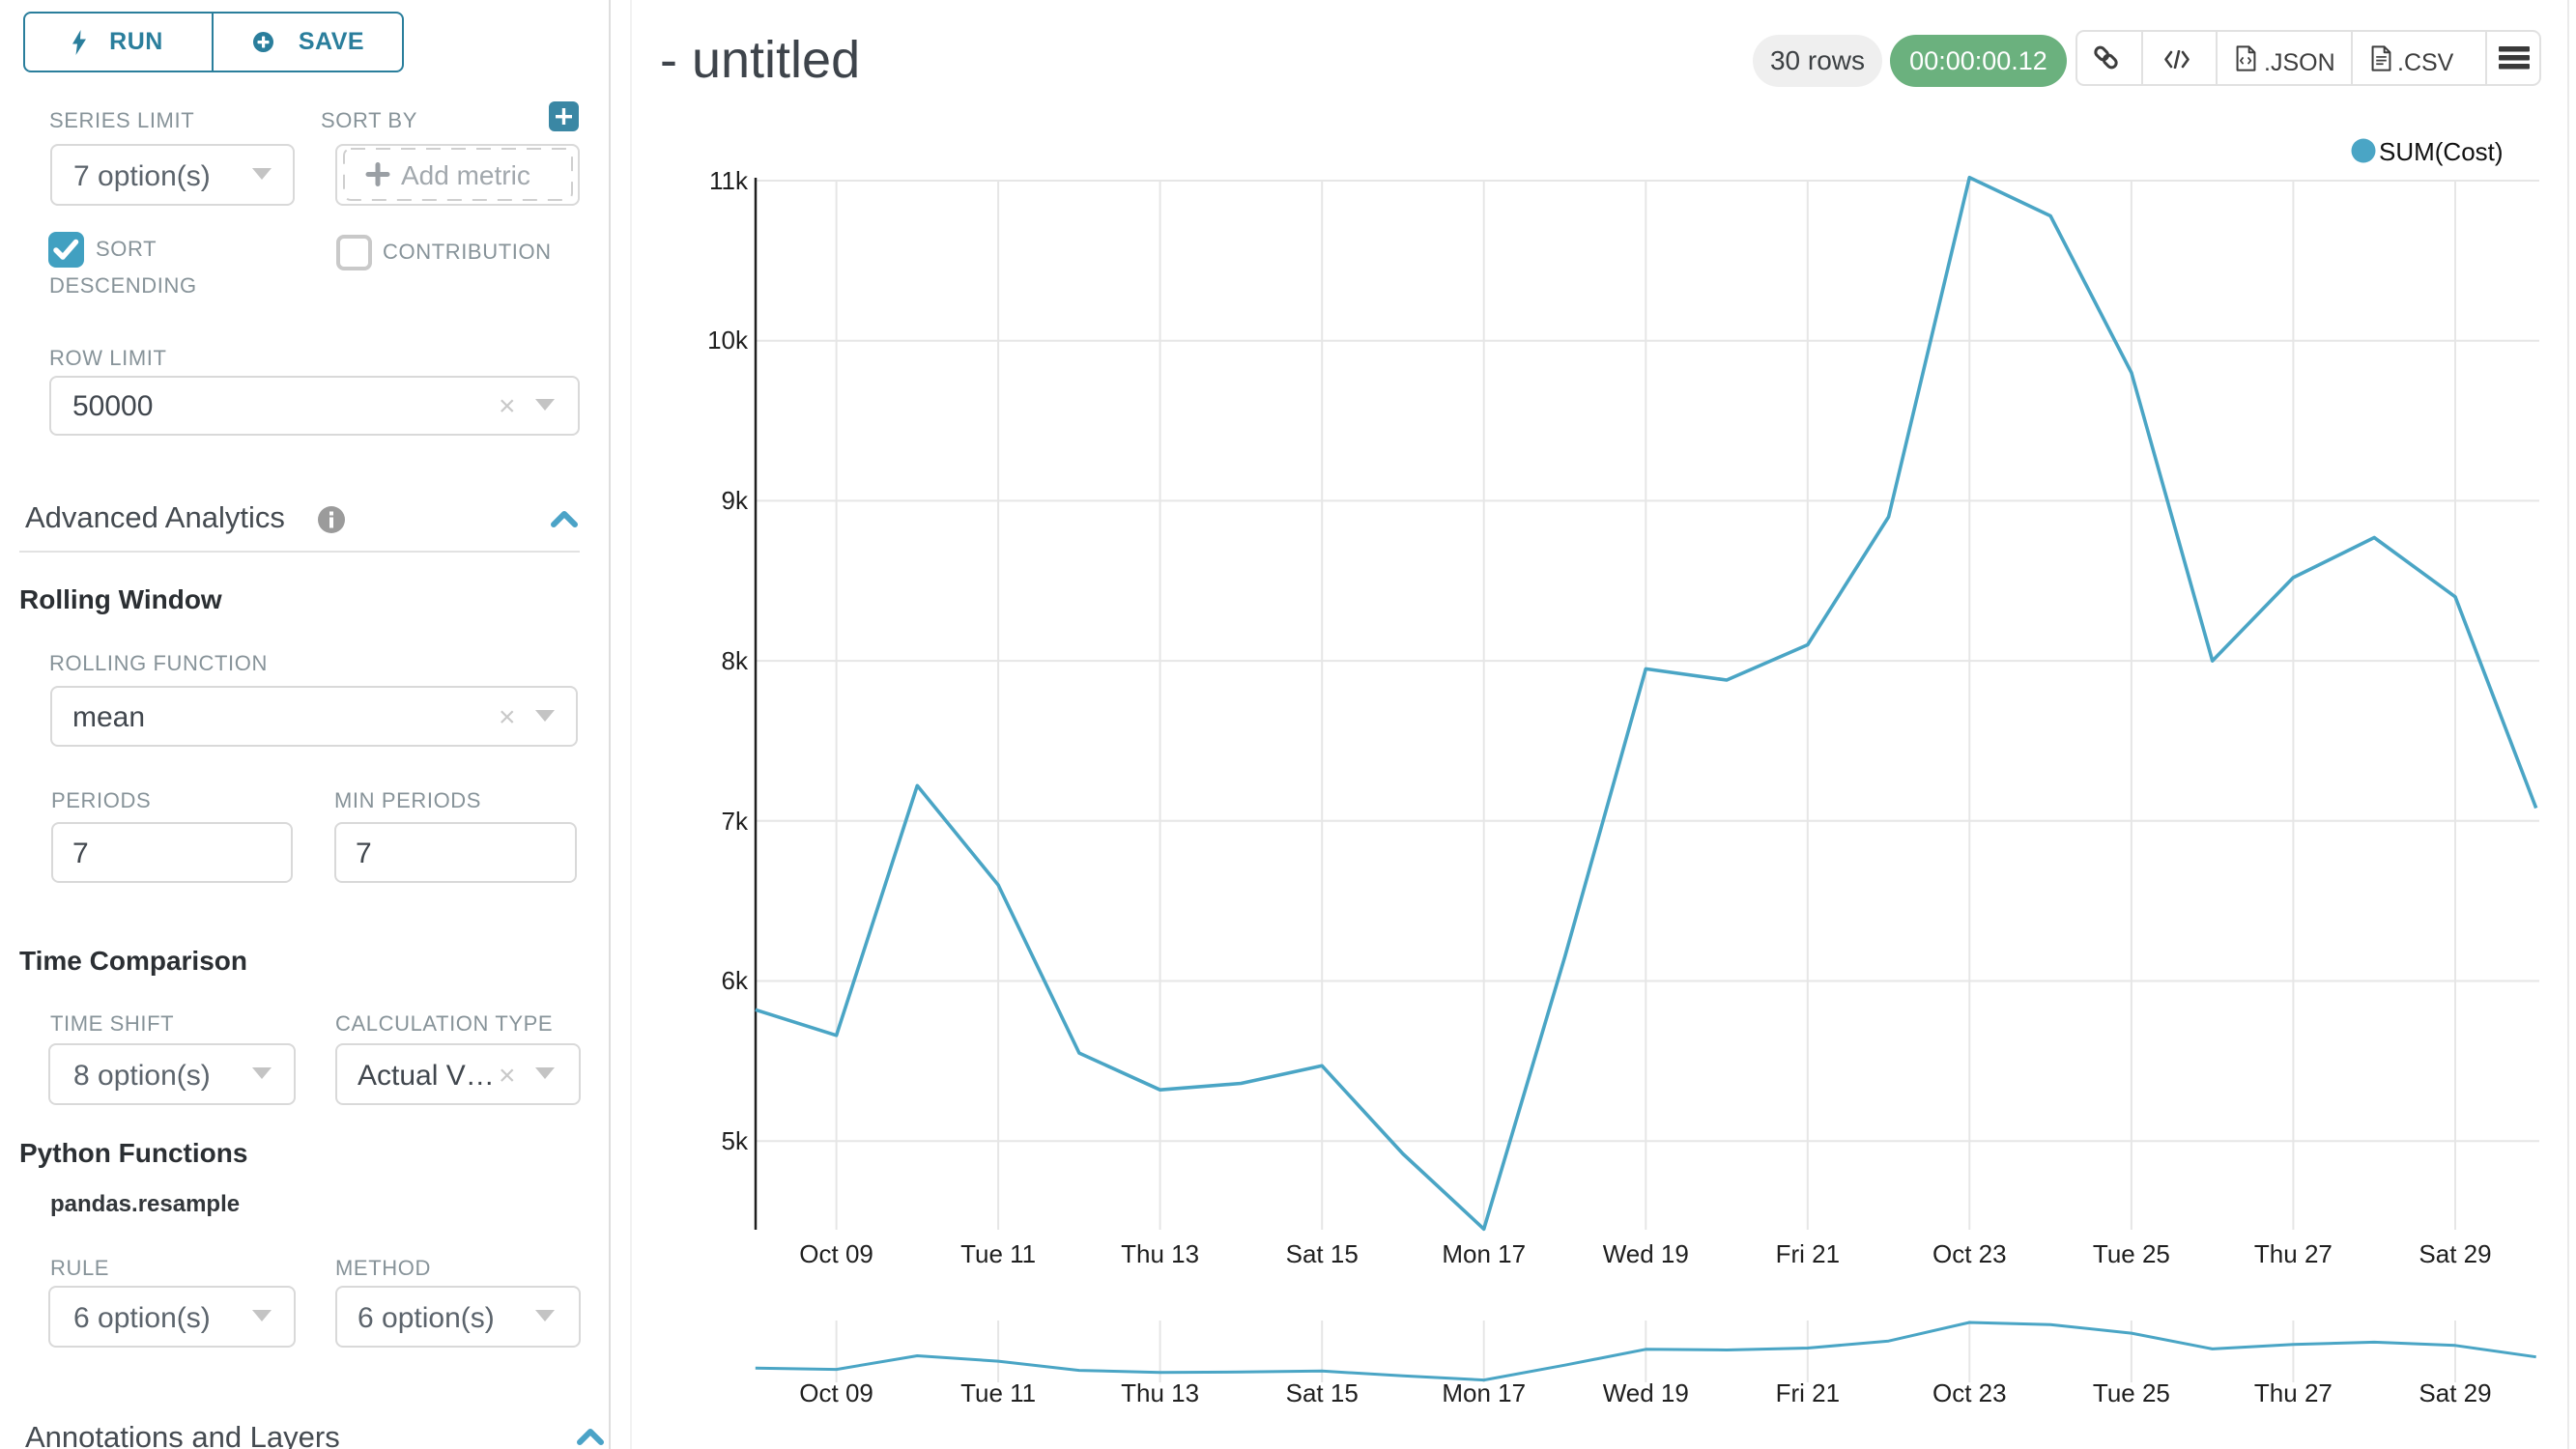  Describe the element at coordinates (2442, 151) in the screenshot. I see `svg-text: SUM(Cost)` at that location.